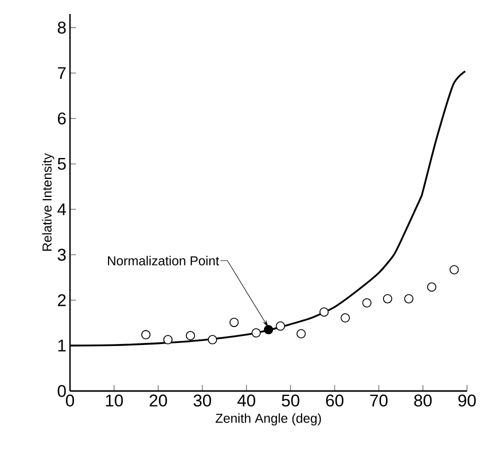  Describe the element at coordinates (203, 400) in the screenshot. I see `x-tick-label: 30` at that location.